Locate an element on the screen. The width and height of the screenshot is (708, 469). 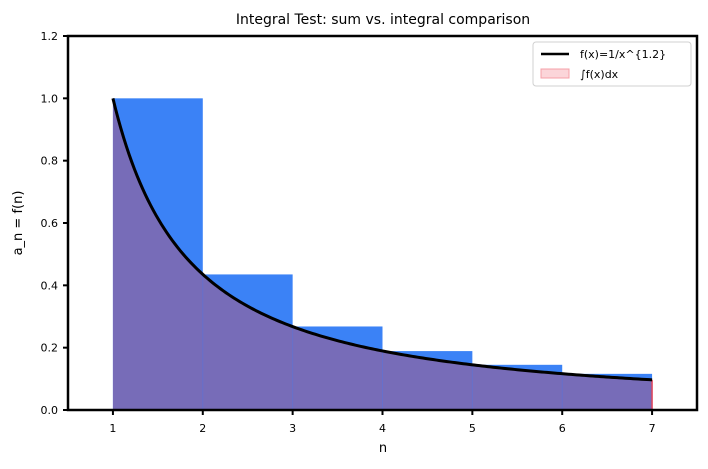
x-tick-label: 5 is located at coordinates (472, 428).